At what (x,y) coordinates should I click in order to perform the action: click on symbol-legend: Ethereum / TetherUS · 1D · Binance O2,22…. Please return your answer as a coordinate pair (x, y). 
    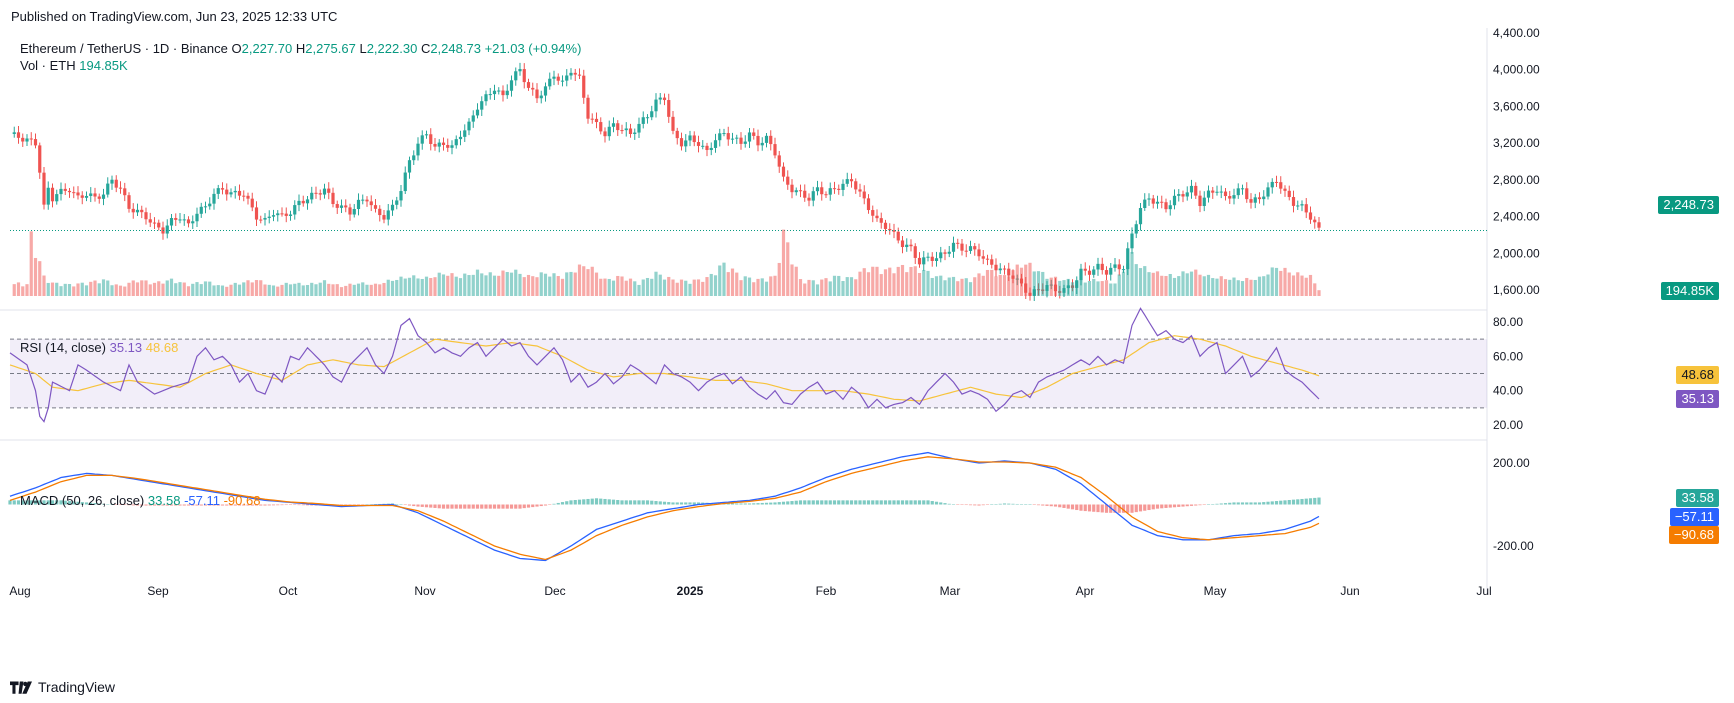
    Looking at the image, I should click on (300, 48).